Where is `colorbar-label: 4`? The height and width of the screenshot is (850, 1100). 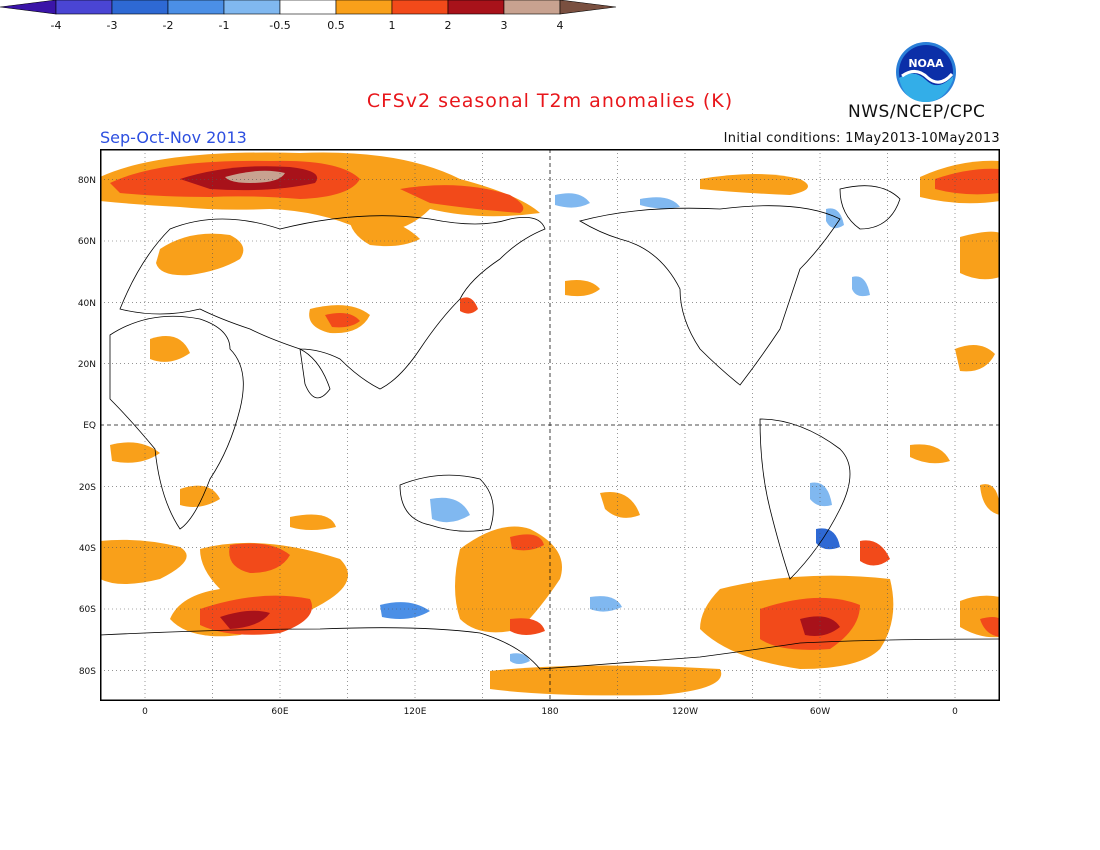 colorbar-label: 4 is located at coordinates (560, 25).